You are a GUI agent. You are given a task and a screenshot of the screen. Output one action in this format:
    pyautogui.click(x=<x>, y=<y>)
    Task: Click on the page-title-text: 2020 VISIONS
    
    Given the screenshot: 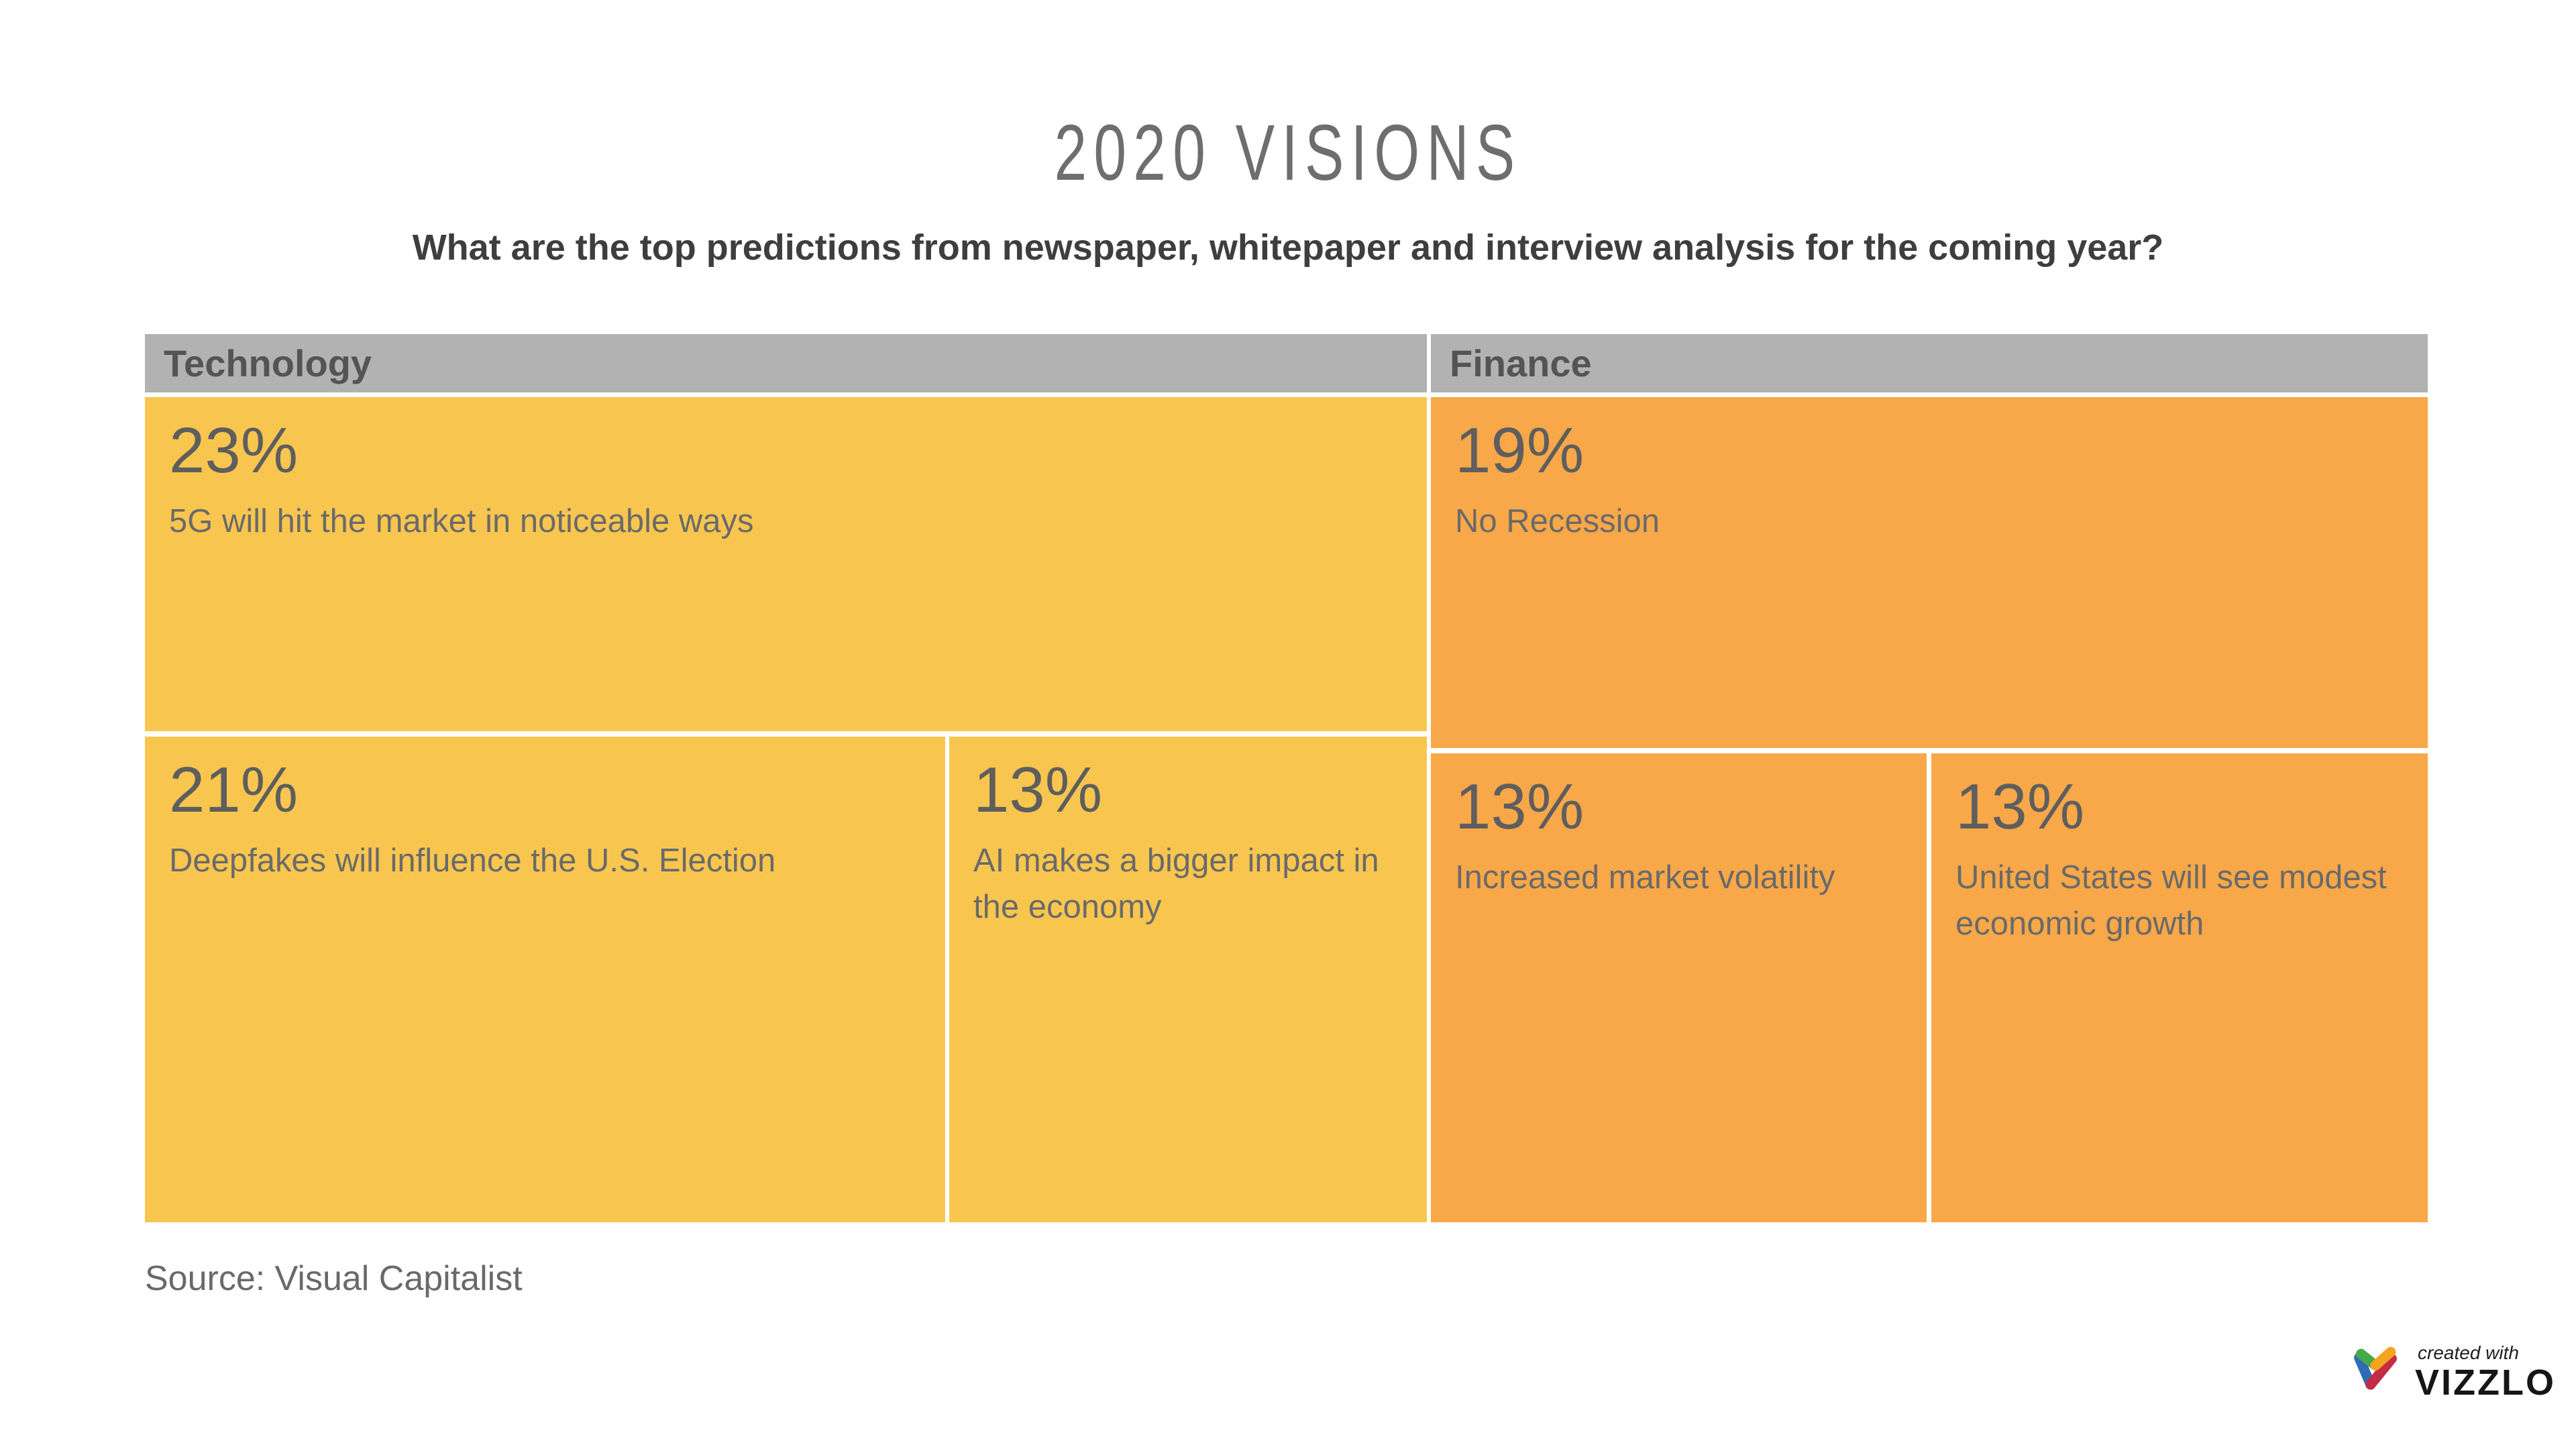 What is the action you would take?
    pyautogui.click(x=1288, y=153)
    